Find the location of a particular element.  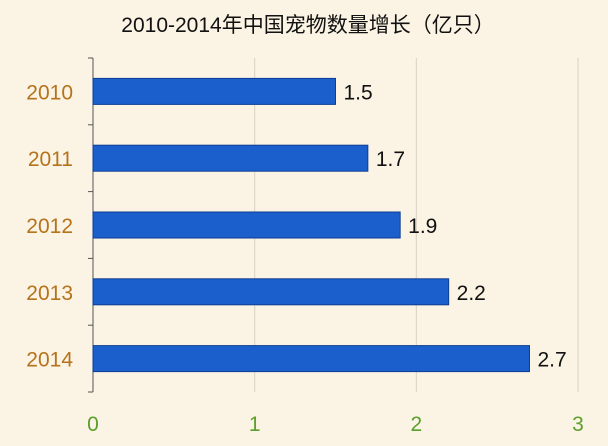

data-label-2014: 2.7 is located at coordinates (552, 360).